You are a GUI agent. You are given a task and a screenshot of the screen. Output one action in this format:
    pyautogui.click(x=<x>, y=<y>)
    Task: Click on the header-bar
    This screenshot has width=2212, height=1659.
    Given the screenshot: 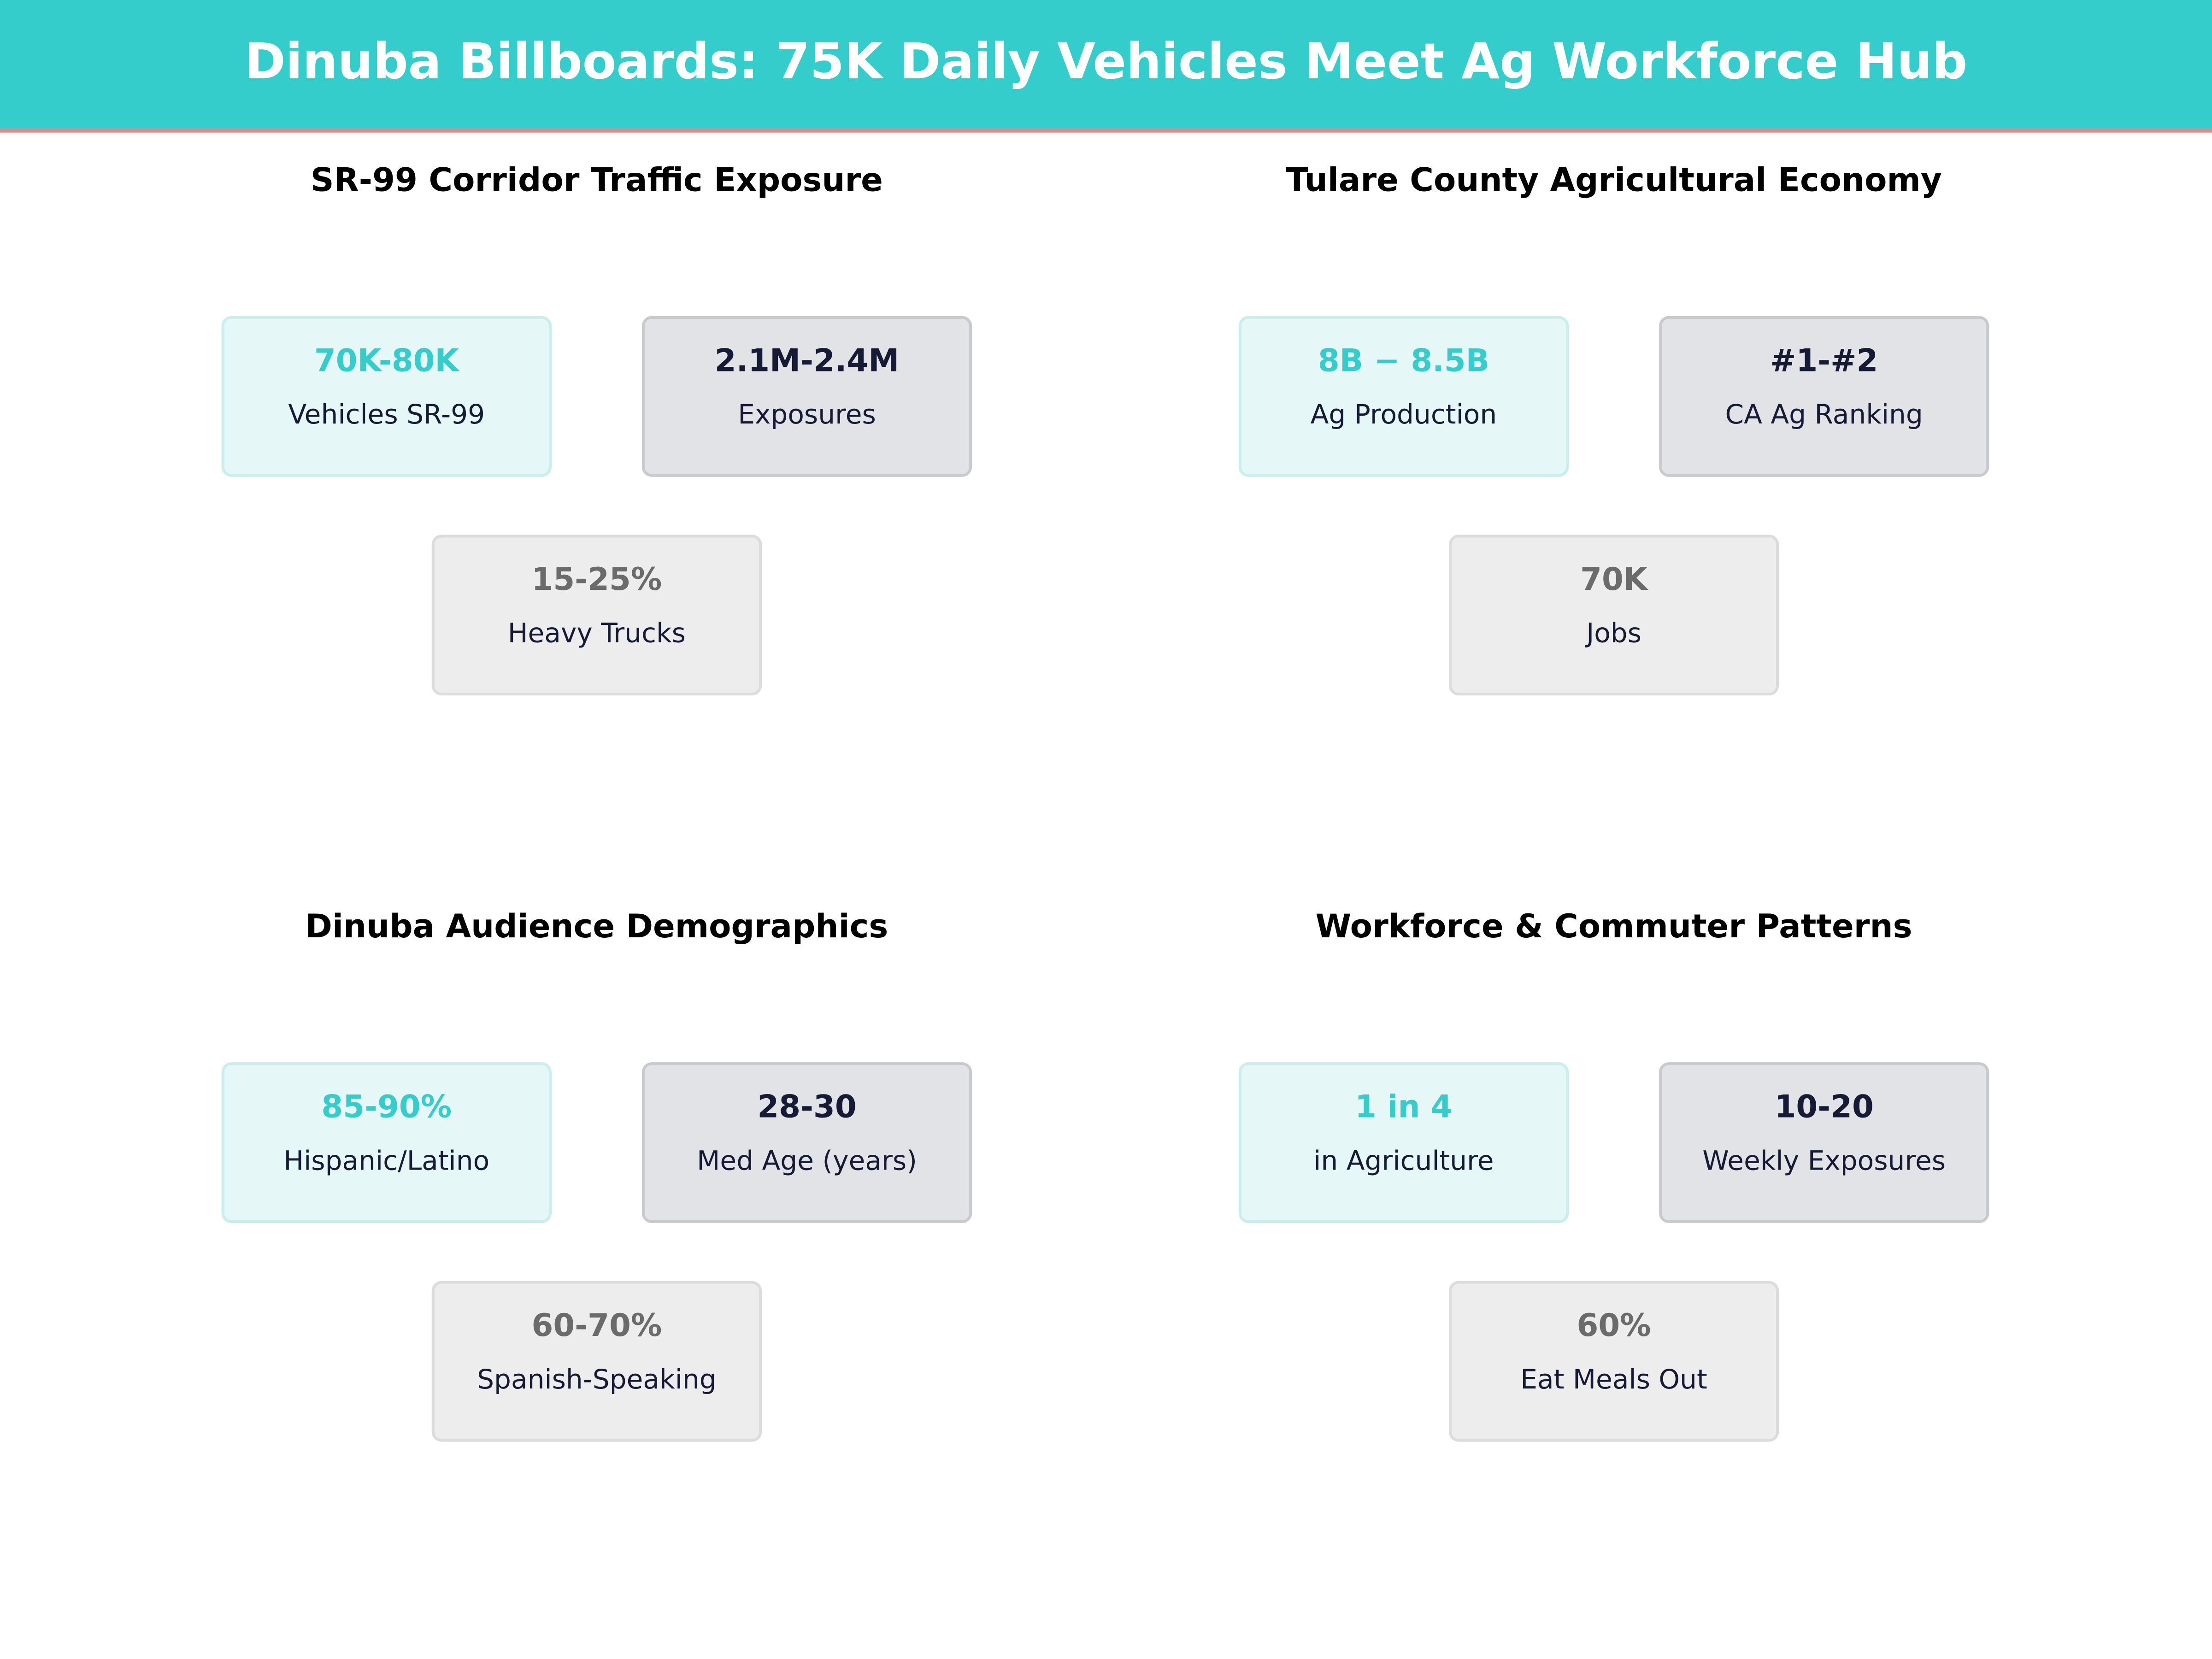 What is the action you would take?
    pyautogui.click(x=1106, y=65)
    